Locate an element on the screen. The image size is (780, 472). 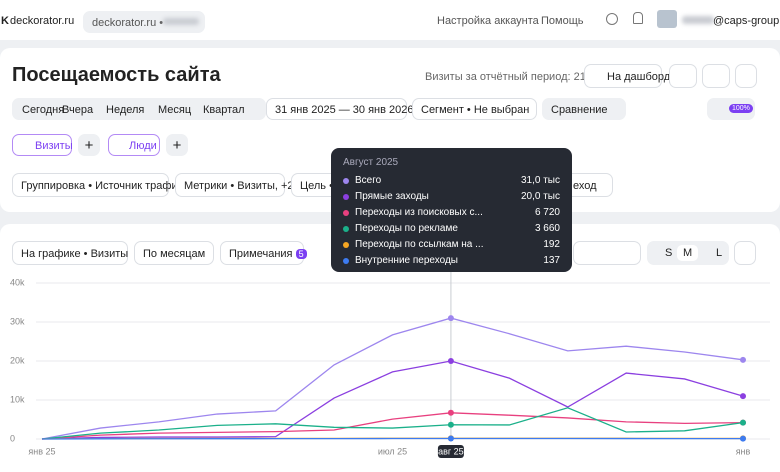
notes-button: Примечания 5 is located at coordinates (263, 253).